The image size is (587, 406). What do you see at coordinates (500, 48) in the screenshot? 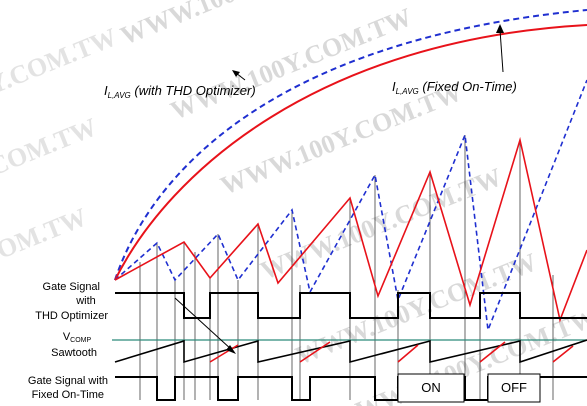
I see `fixed-annotation-arrow` at bounding box center [500, 48].